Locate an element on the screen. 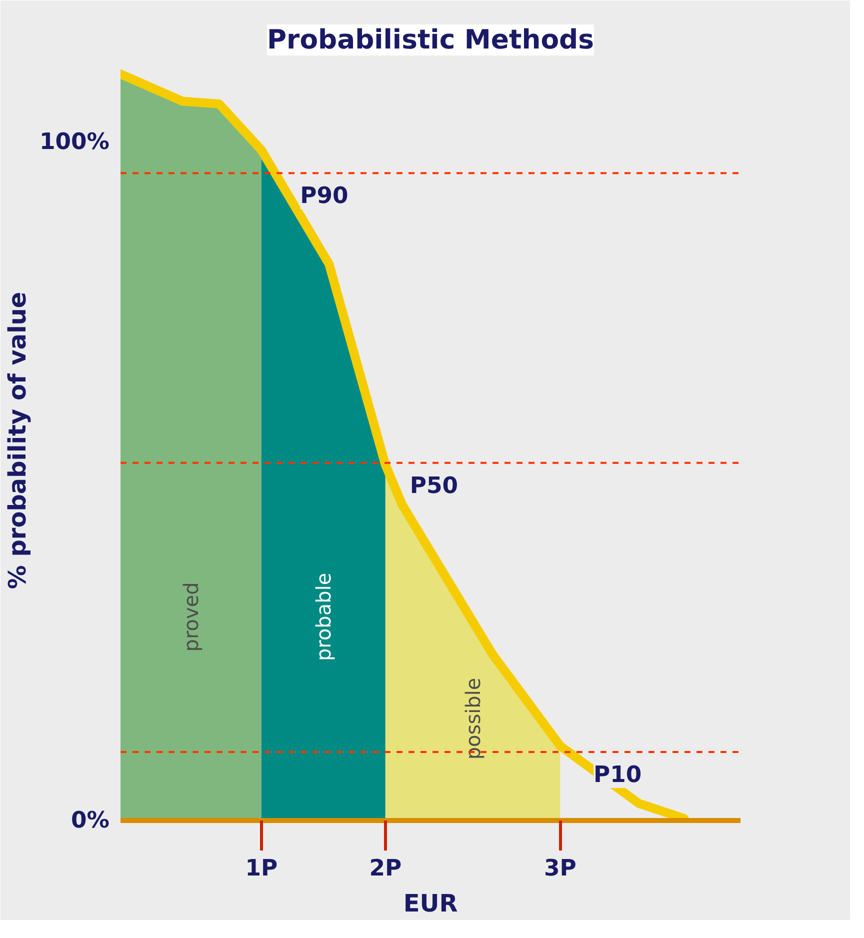 This screenshot has height=938, width=864. chart-title: Probabilistic Methods is located at coordinates (430, 40).